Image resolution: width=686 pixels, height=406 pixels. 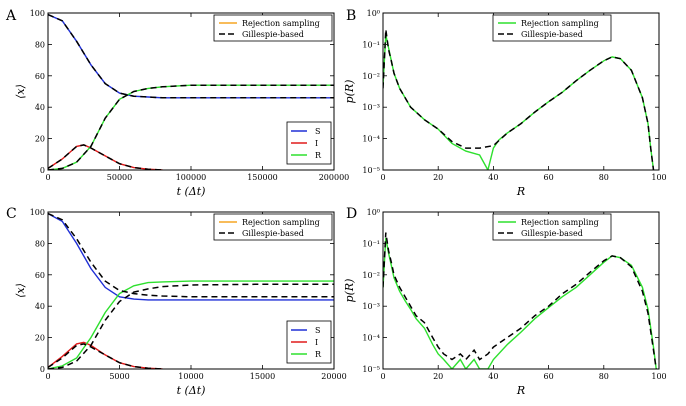 I want to click on x-tick-label: 150000, so click(x=262, y=177).